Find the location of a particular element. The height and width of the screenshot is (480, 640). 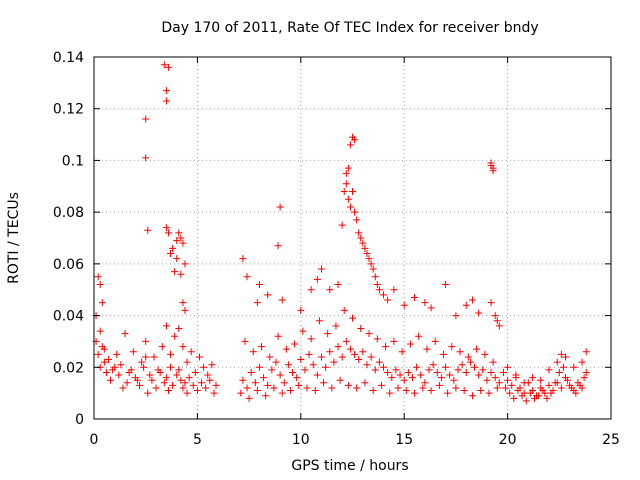

y-axis-label: ROTI / TECUs is located at coordinates (14, 238).